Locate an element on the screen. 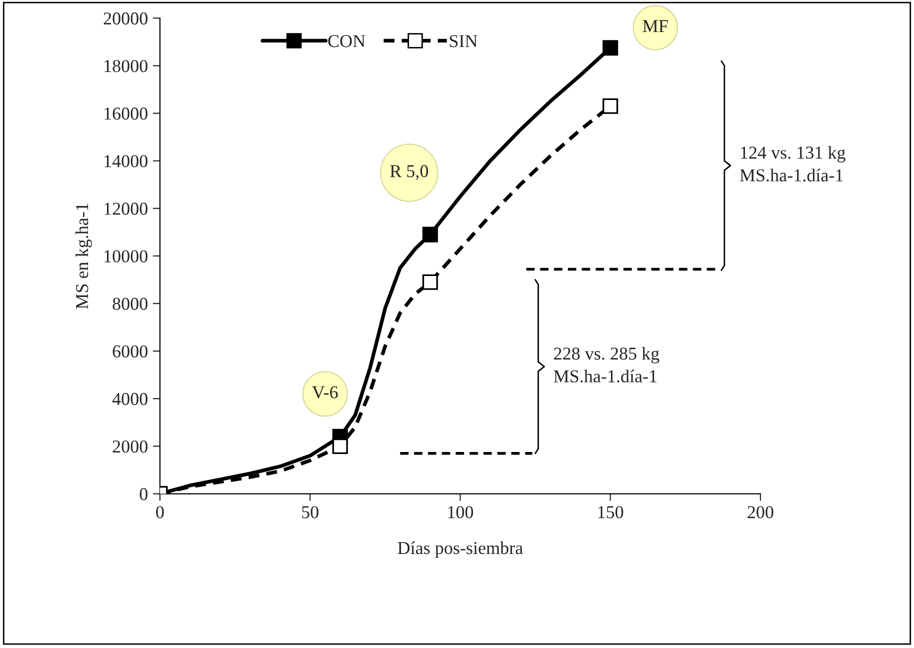 The image size is (914, 648). legend-label: CON is located at coordinates (347, 41).